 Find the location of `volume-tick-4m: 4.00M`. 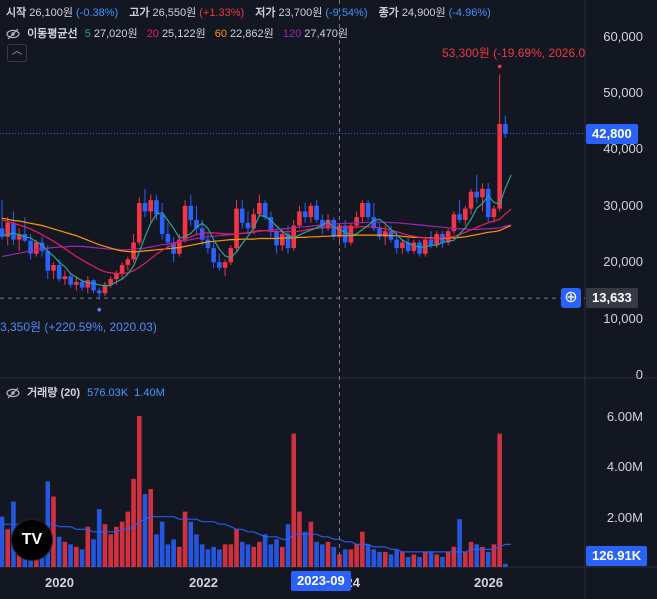

volume-tick-4m: 4.00M is located at coordinates (624, 466).